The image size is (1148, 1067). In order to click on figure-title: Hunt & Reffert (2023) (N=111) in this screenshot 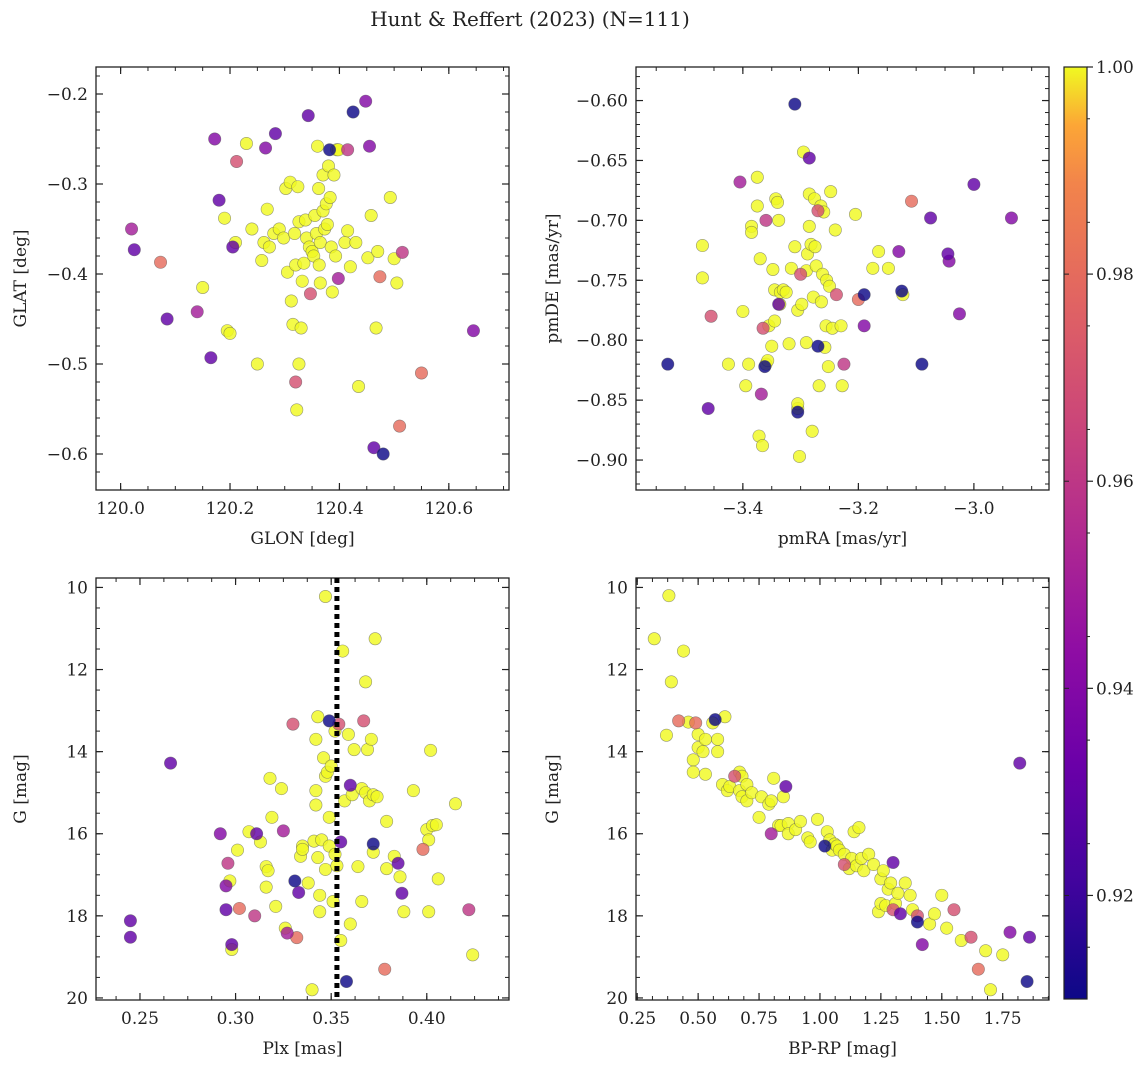, I will do `click(530, 19)`.